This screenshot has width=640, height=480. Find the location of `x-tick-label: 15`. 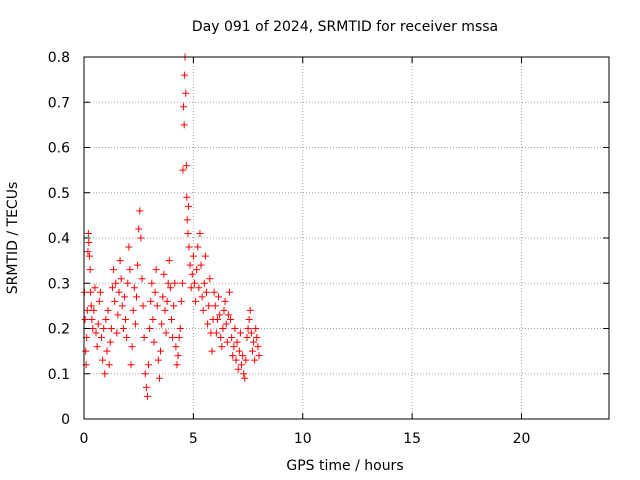

x-tick-label: 15 is located at coordinates (412, 439).